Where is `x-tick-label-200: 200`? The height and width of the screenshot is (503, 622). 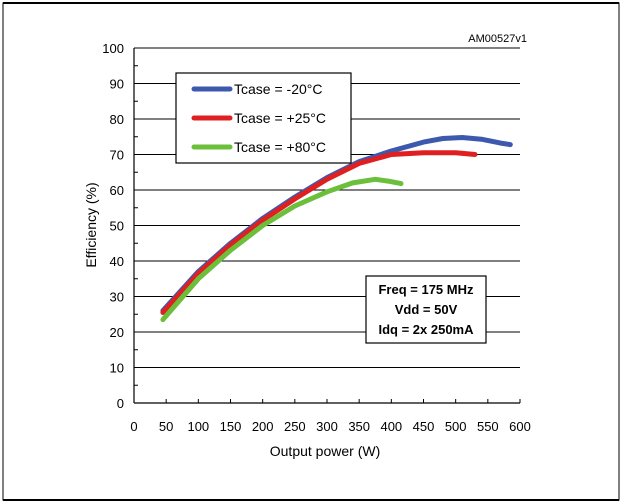 x-tick-label-200: 200 is located at coordinates (263, 426).